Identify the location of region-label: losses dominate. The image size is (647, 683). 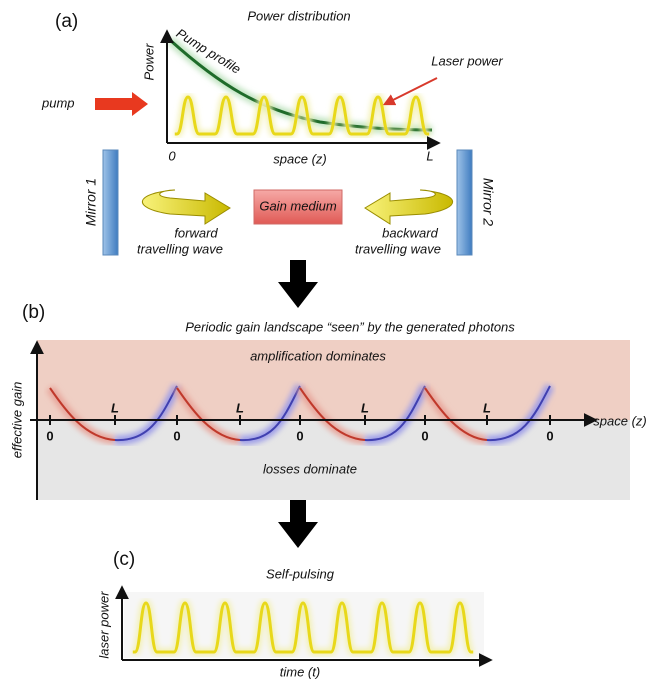
(310, 468).